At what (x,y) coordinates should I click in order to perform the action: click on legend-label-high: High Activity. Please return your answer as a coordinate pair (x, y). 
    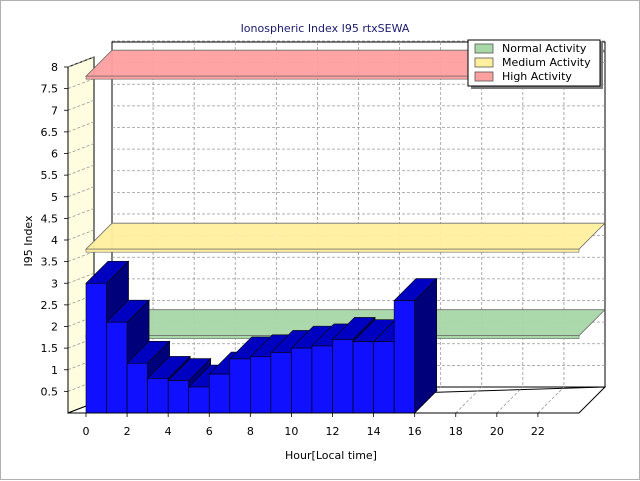
    Looking at the image, I should click on (537, 76).